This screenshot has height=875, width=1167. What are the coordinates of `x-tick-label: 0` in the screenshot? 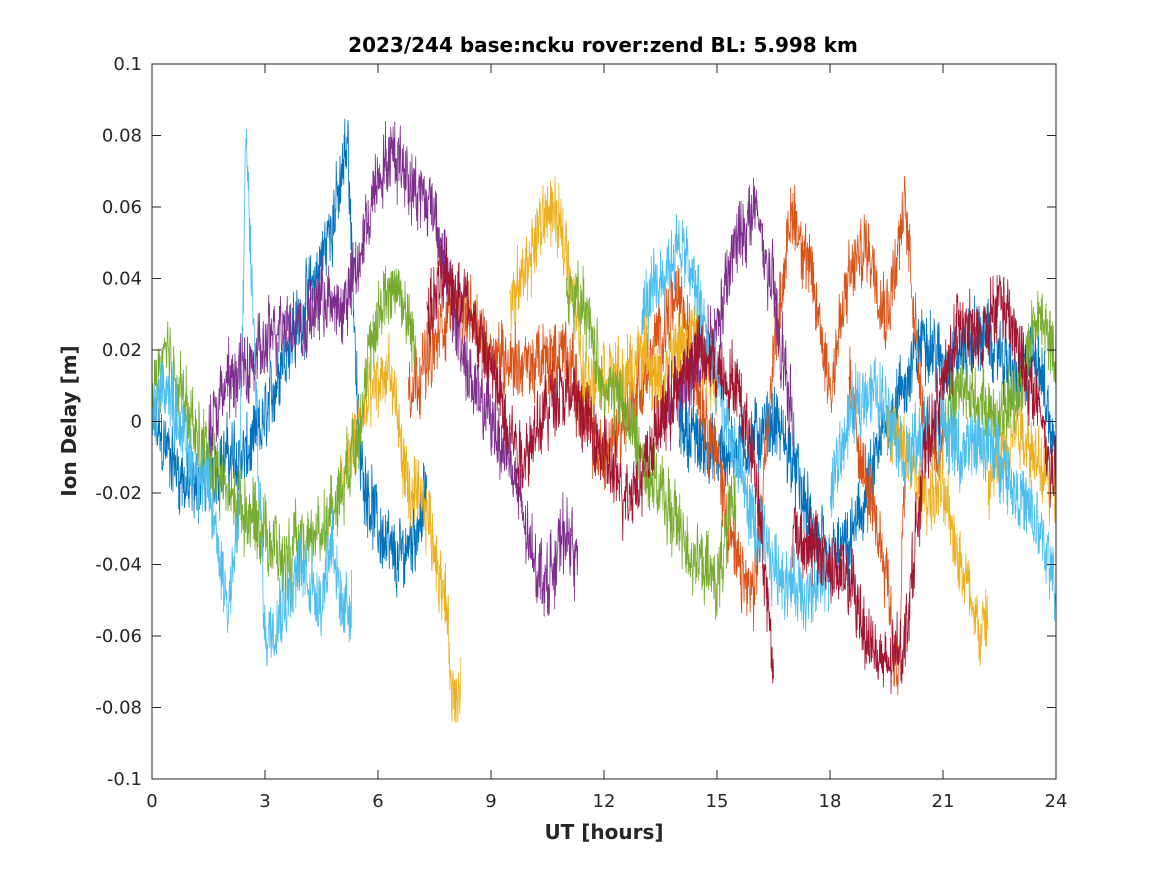 It's located at (151, 801).